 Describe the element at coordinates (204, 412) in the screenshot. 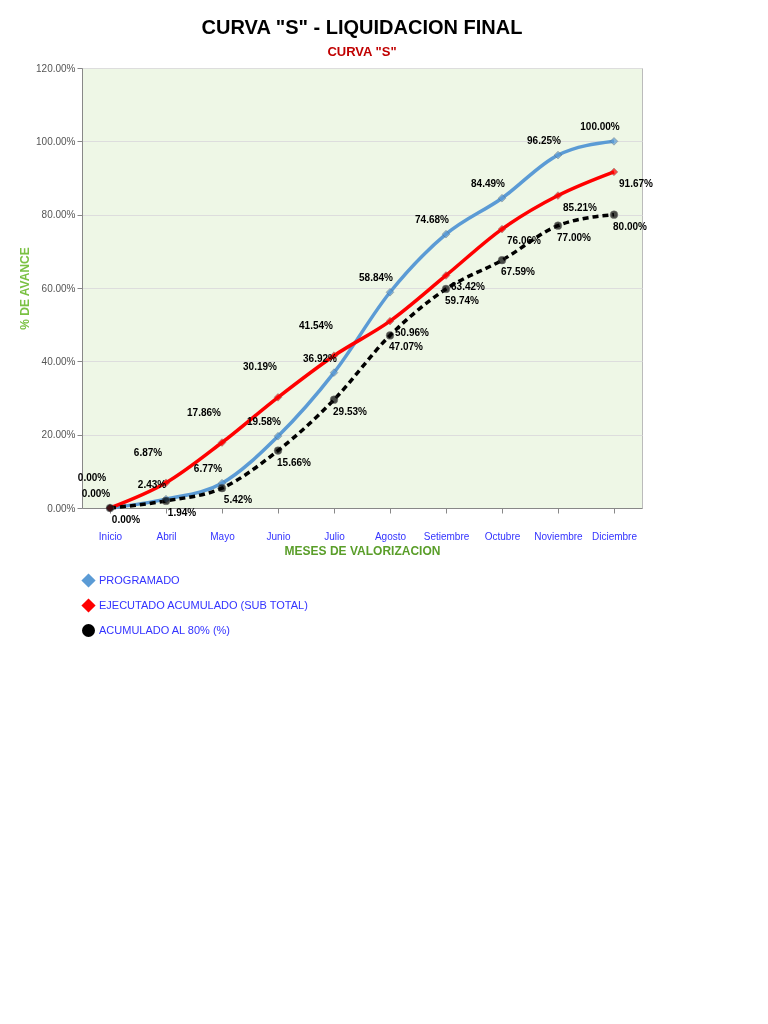

I see `data-label: 17.86%` at that location.